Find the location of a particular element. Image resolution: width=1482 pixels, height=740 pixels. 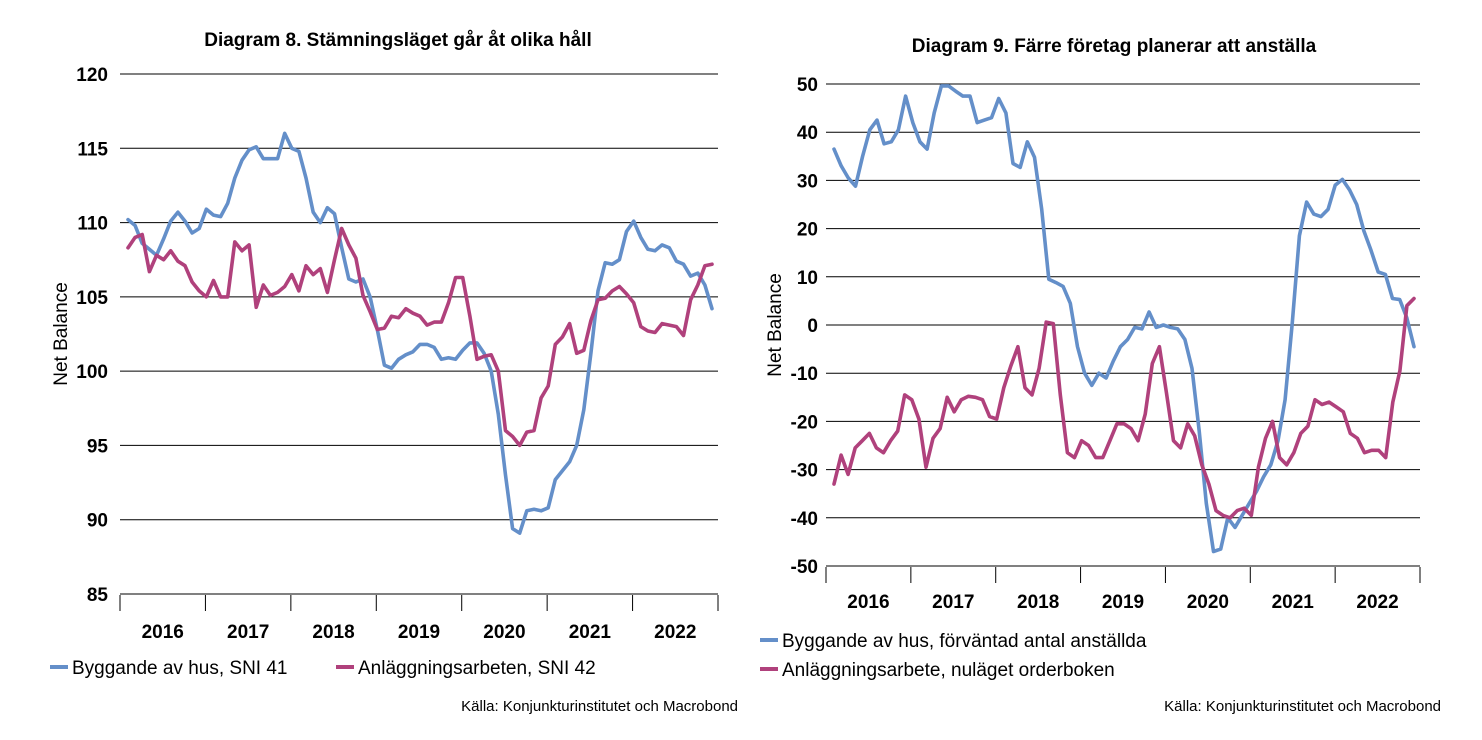

y-tick-label: 0 is located at coordinates (812, 326).